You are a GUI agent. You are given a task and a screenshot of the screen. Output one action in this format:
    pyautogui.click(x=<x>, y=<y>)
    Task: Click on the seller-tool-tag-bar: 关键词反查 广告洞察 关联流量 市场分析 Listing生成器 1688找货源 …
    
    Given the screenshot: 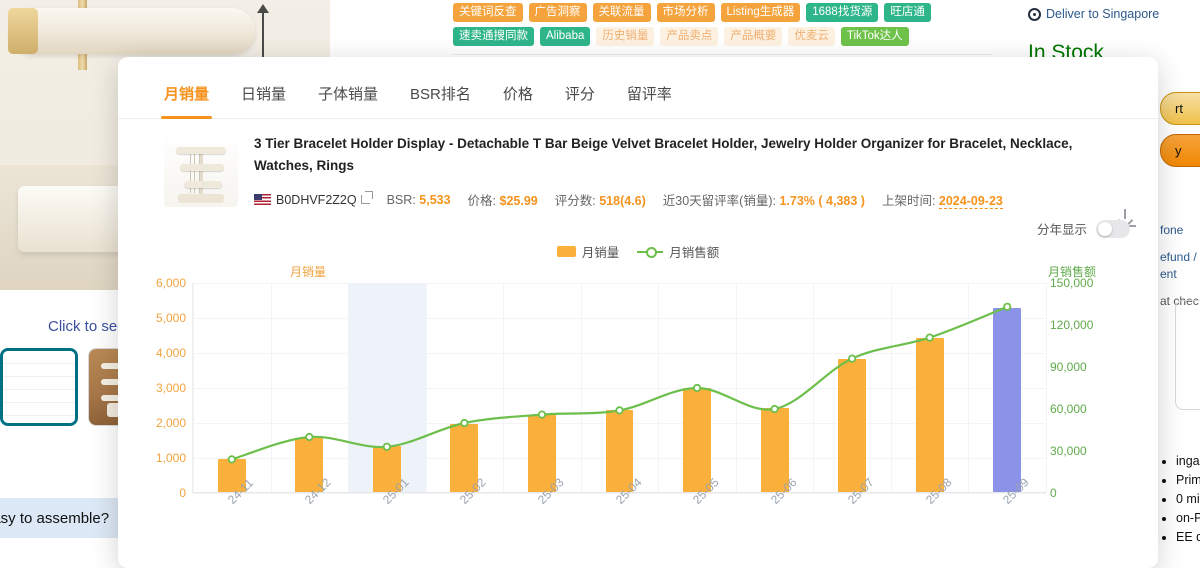 What is the action you would take?
    pyautogui.click(x=723, y=29)
    